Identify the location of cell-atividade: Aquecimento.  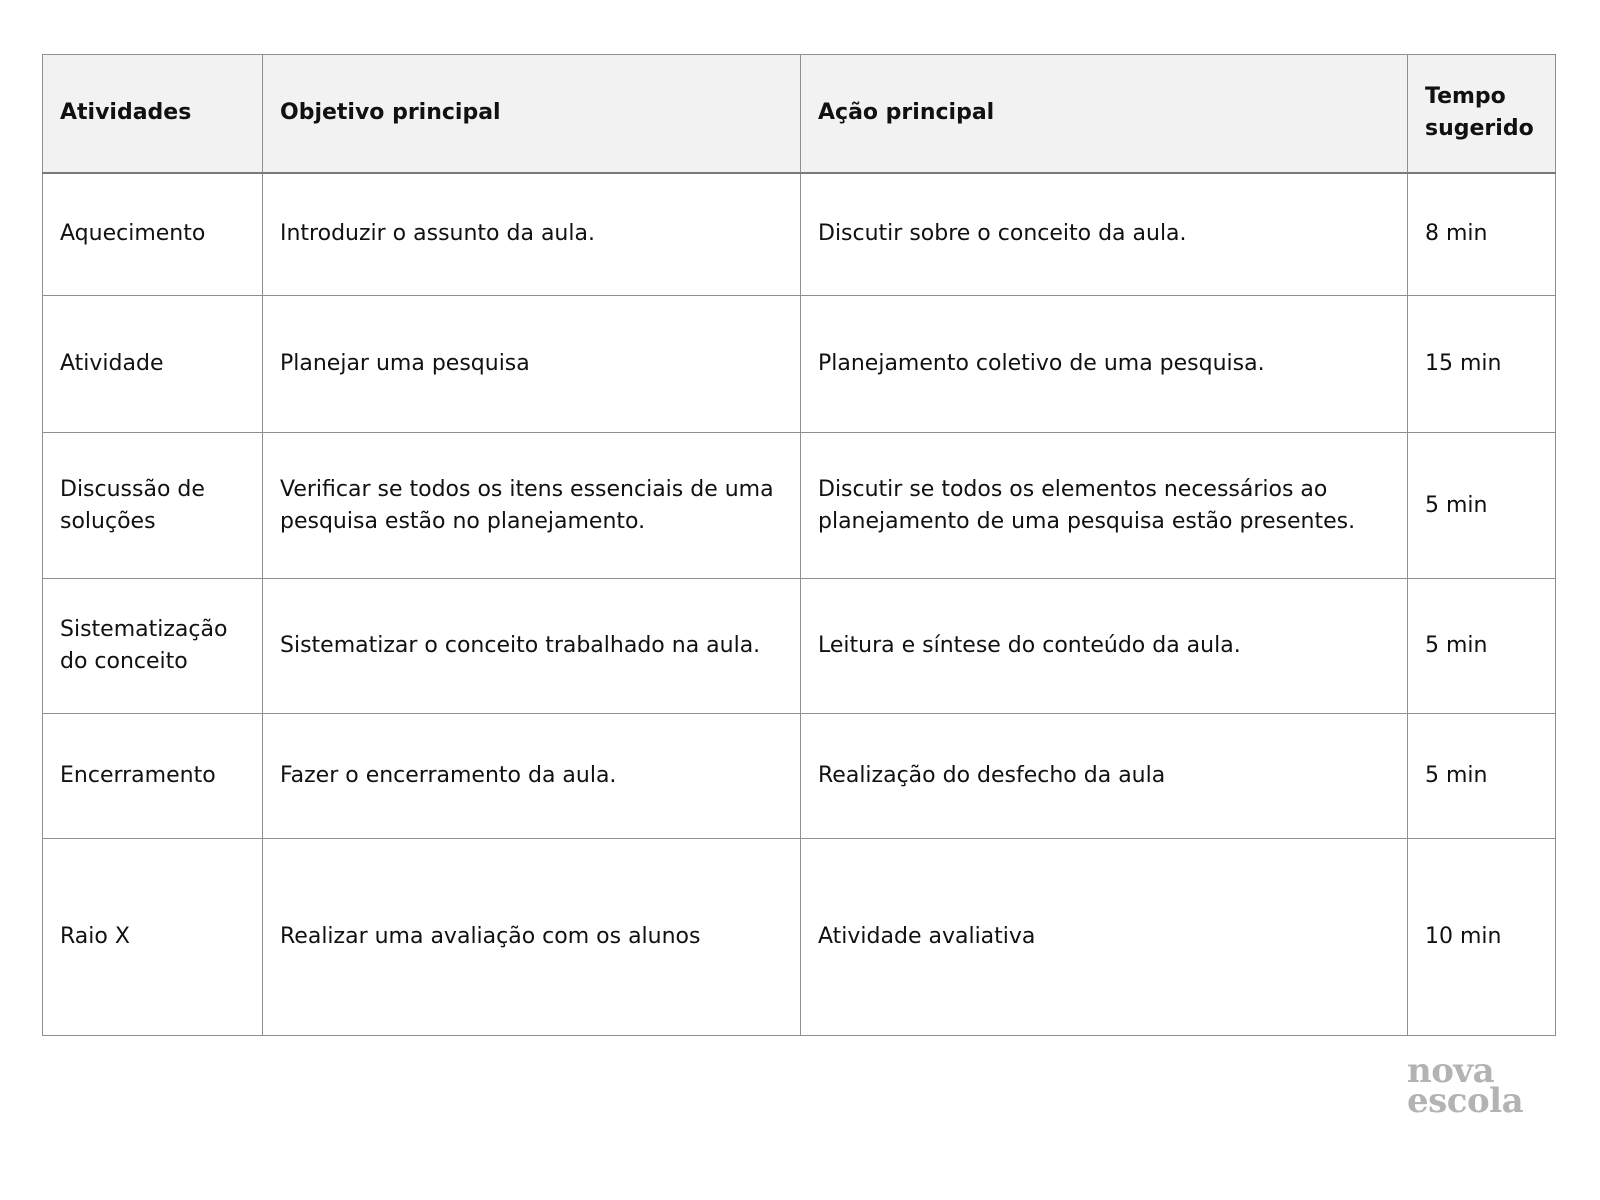
(152, 234).